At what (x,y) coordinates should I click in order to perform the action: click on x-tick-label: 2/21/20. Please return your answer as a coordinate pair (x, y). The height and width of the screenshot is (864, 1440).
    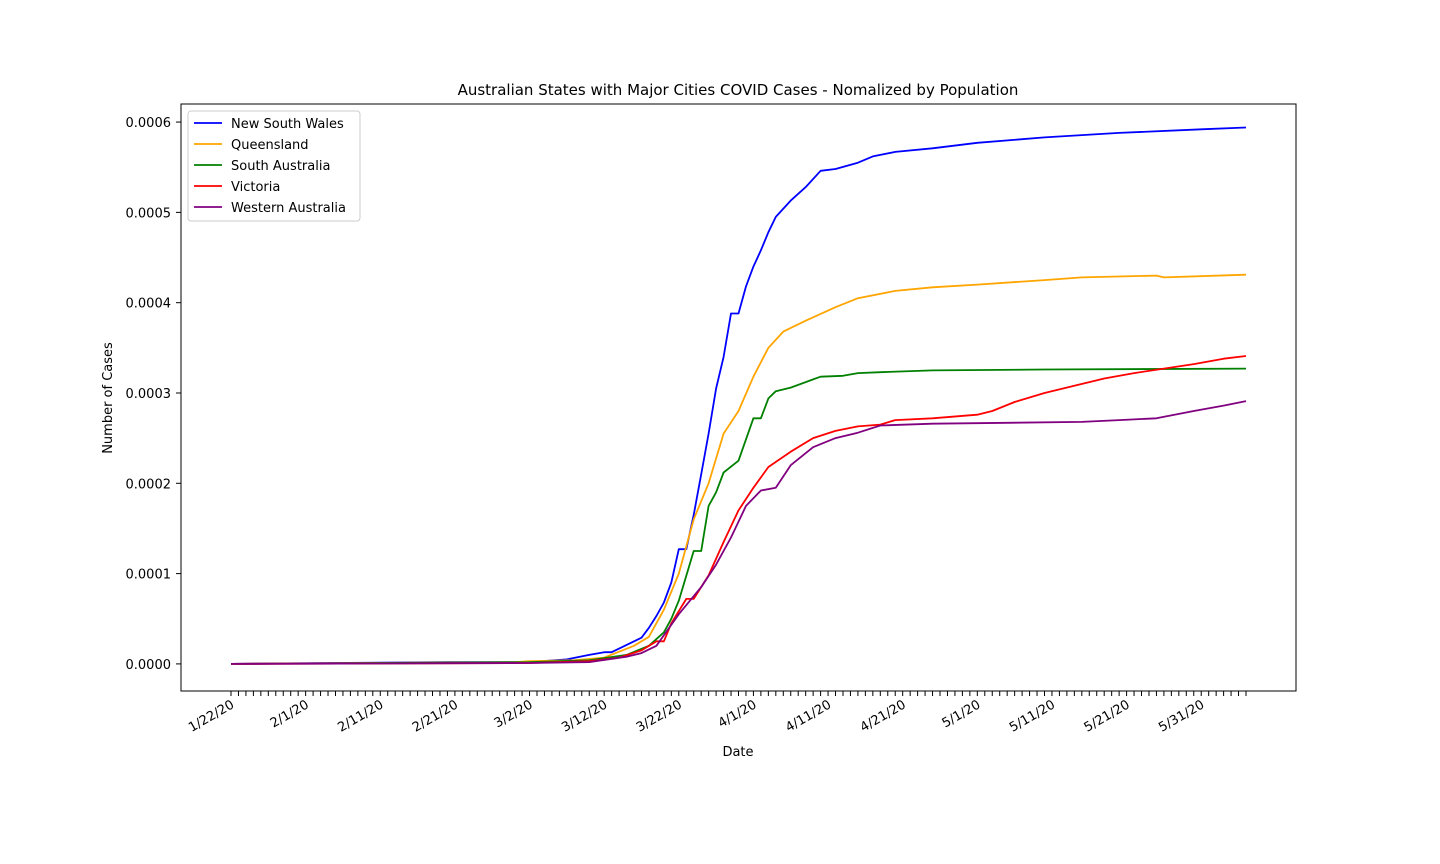
    Looking at the image, I should click on (435, 716).